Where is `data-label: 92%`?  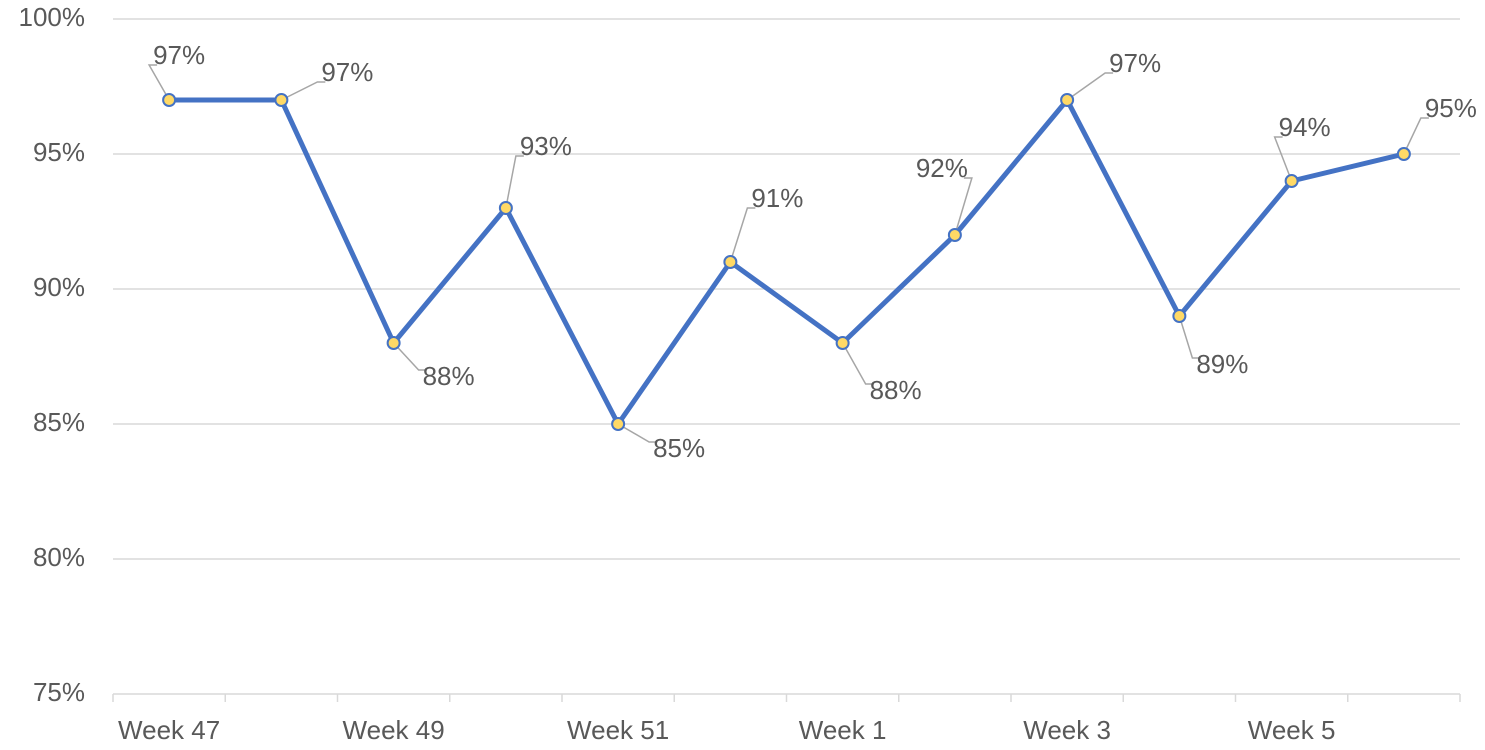 data-label: 92% is located at coordinates (942, 168).